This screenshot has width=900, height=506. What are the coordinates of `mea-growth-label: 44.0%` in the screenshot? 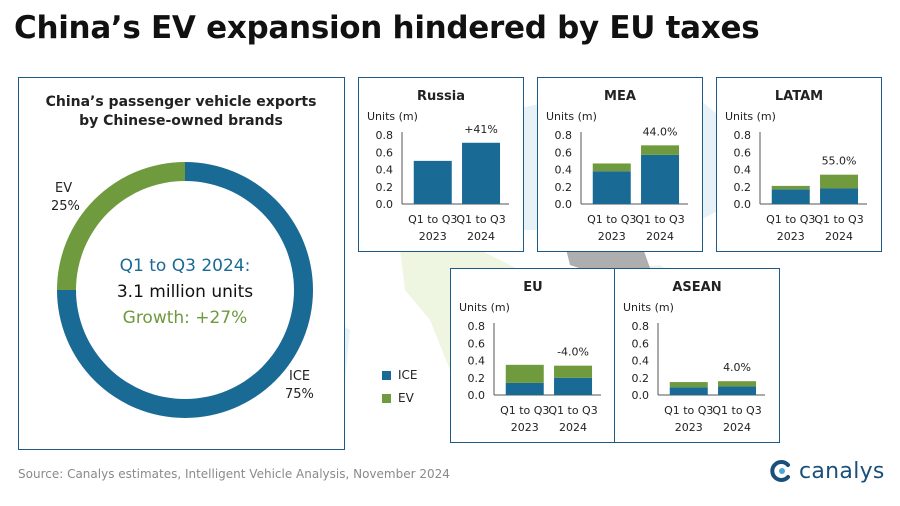 It's located at (660, 131).